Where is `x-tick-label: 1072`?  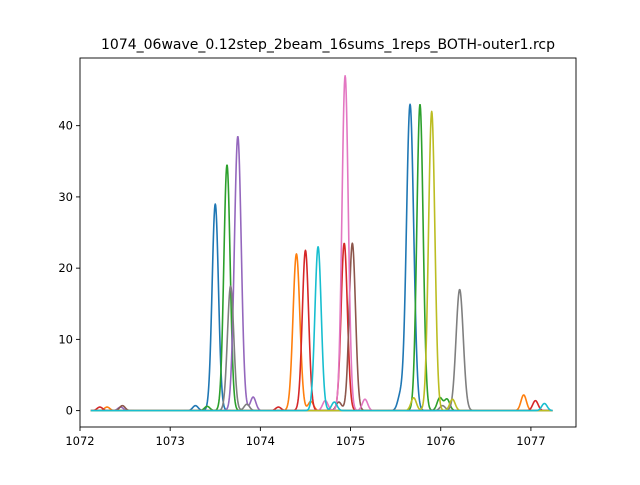 x-tick-label: 1072 is located at coordinates (79, 441).